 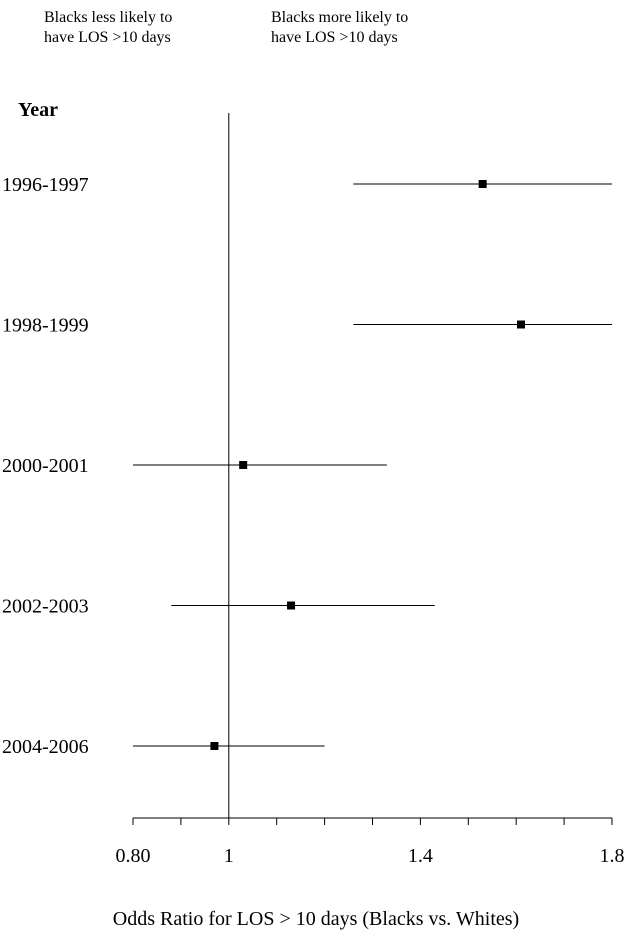 What do you see at coordinates (108, 27) in the screenshot?
I see `annotation-less-likely: Blacks less likely to have LOS >10 days` at bounding box center [108, 27].